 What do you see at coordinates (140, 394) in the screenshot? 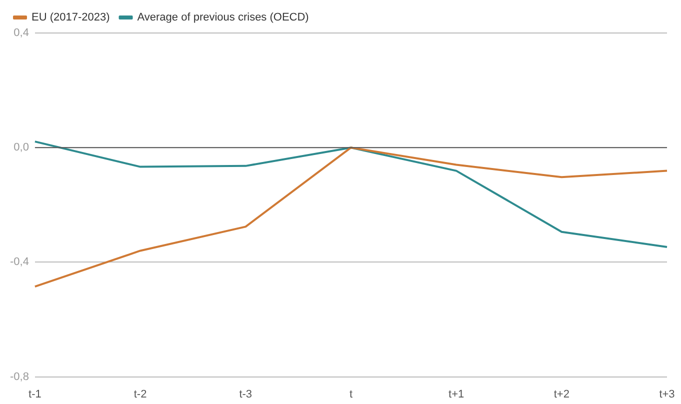
I see `x-tick-label: t-2` at bounding box center [140, 394].